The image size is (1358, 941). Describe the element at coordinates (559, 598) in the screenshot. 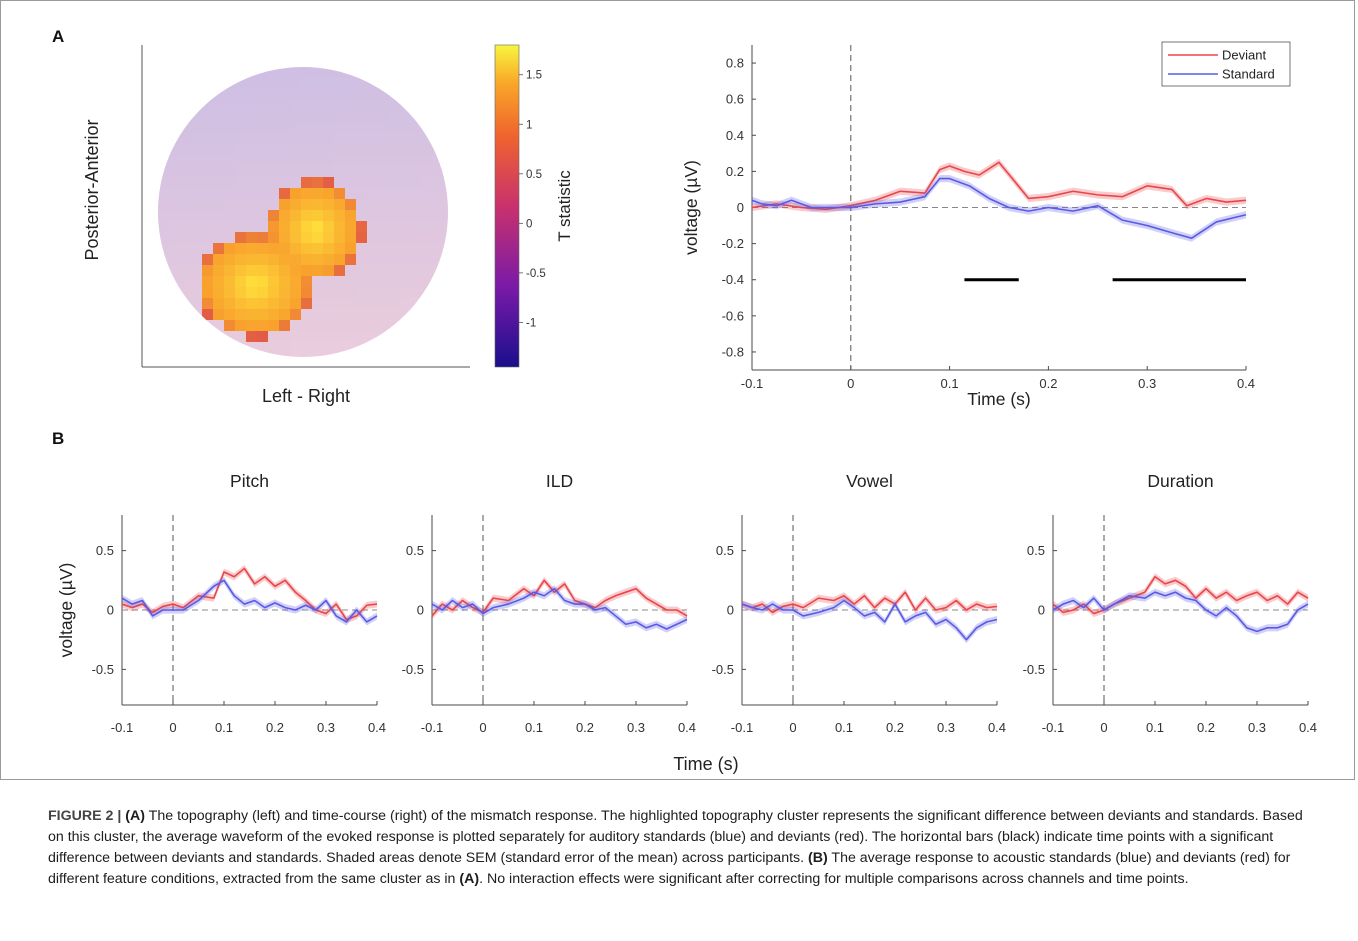

I see `series-line-deviant` at that location.